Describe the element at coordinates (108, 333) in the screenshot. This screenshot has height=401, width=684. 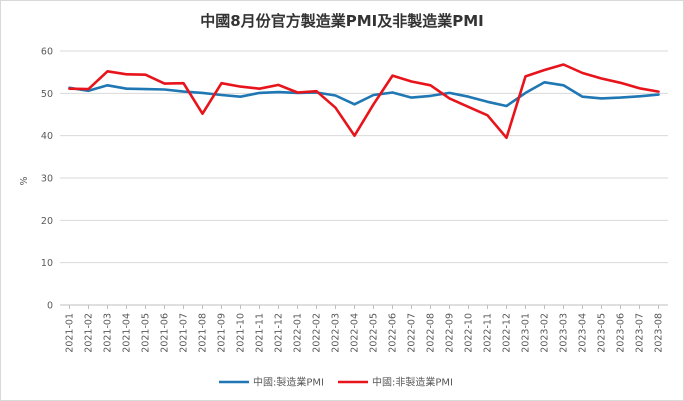
I see `x-tick-label: 2021-03` at that location.